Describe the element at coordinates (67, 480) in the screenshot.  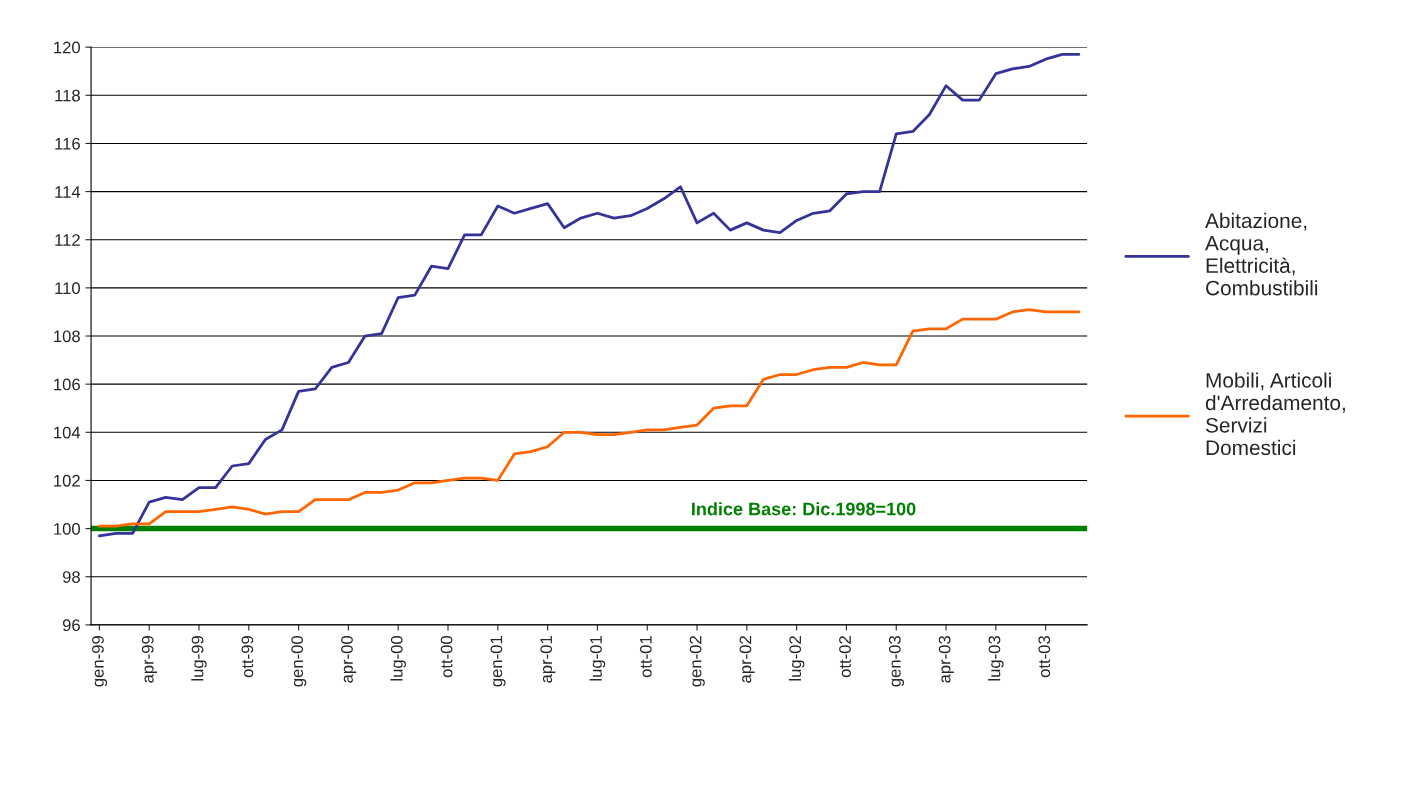
I see `y-tick-label: 102` at that location.